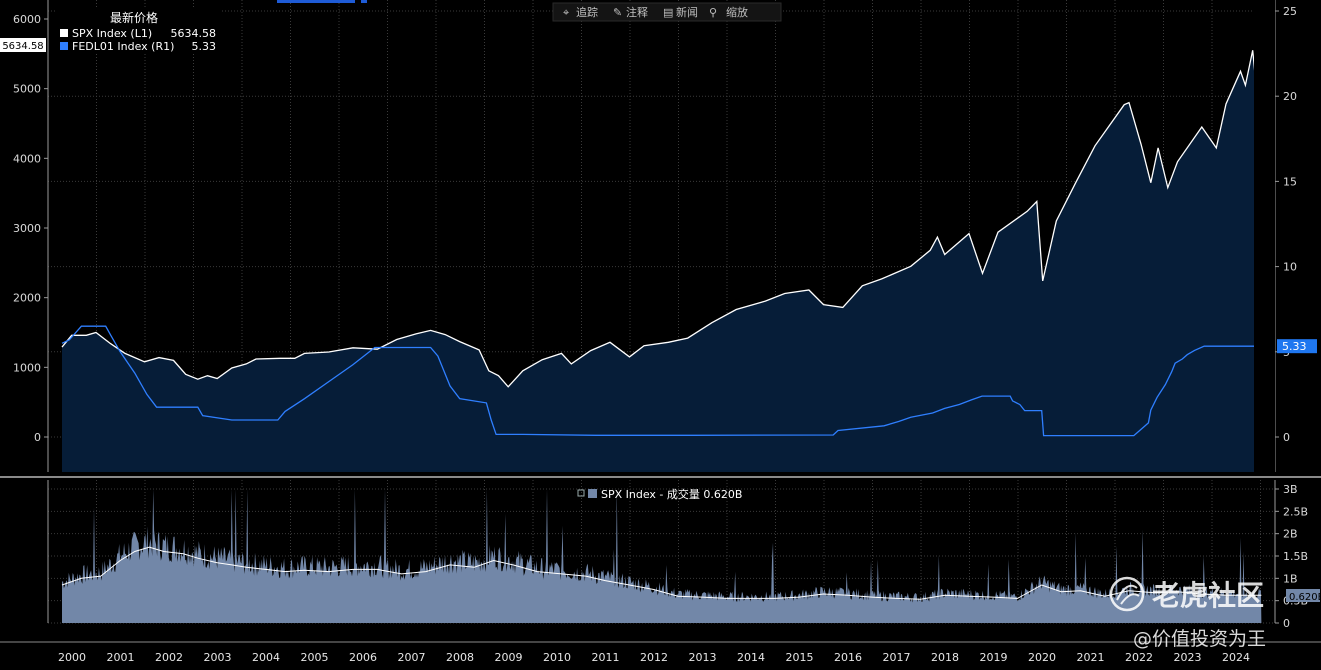 This screenshot has width=1321, height=670. Describe the element at coordinates (412, 657) in the screenshot. I see `x-tick-label: 2007` at that location.